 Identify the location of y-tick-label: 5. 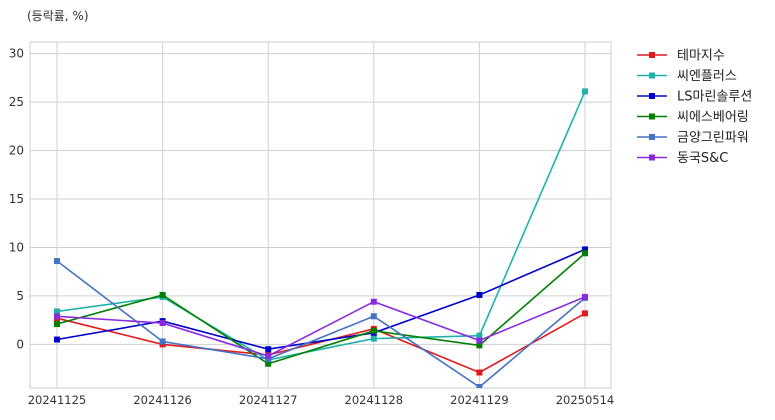
(20, 296).